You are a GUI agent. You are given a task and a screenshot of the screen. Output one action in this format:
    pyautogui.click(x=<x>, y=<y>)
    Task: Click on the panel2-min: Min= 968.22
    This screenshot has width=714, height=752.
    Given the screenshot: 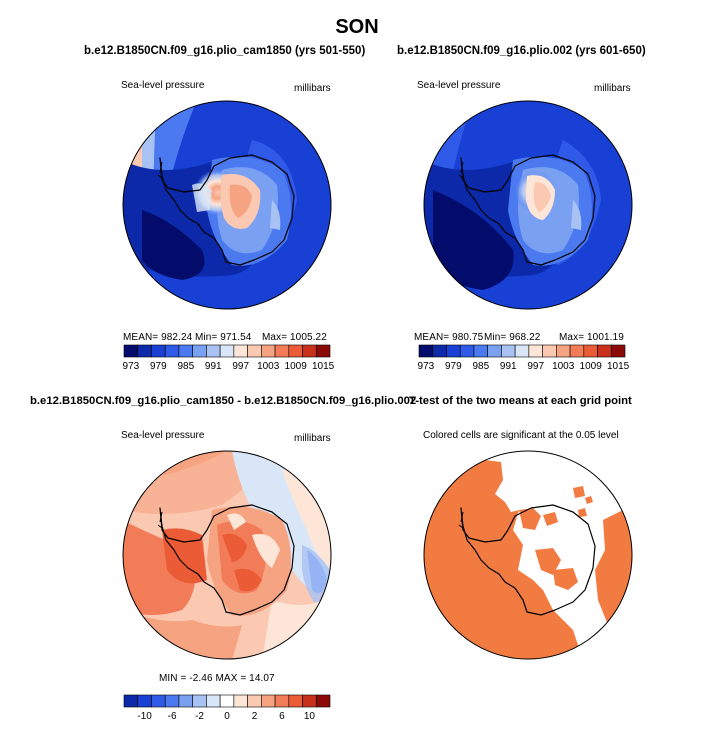 What is the action you would take?
    pyautogui.click(x=512, y=337)
    